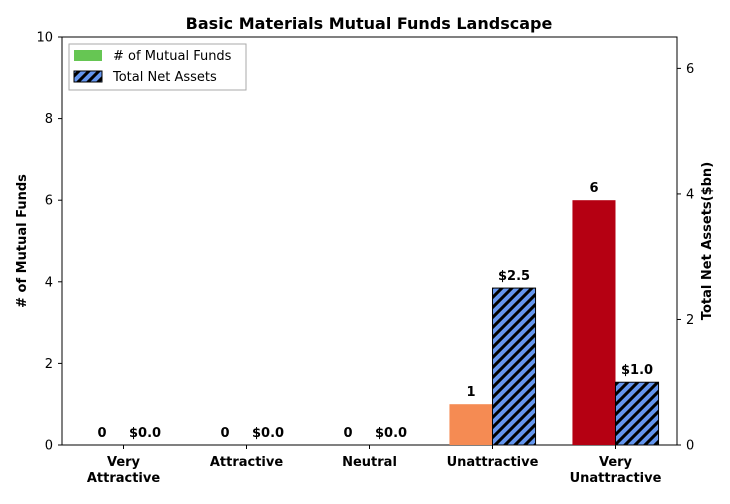 The image size is (730, 504). What do you see at coordinates (369, 23) in the screenshot?
I see `chart-title: Basic Materials Mutual Funds Landscape` at bounding box center [369, 23].